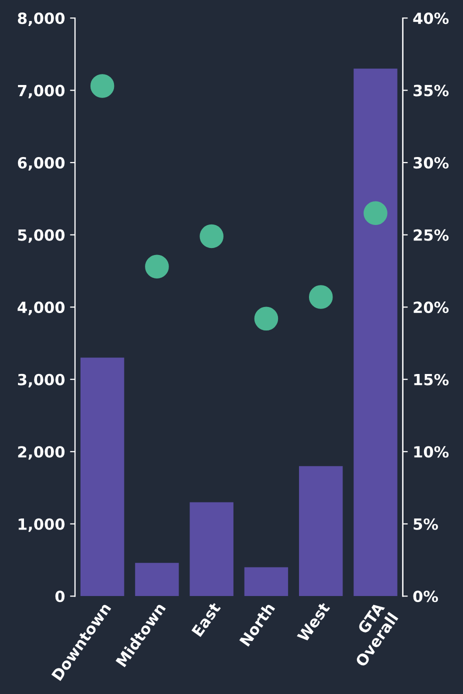  Describe the element at coordinates (41, 236) in the screenshot. I see `y-tick-label: 5,000` at that location.